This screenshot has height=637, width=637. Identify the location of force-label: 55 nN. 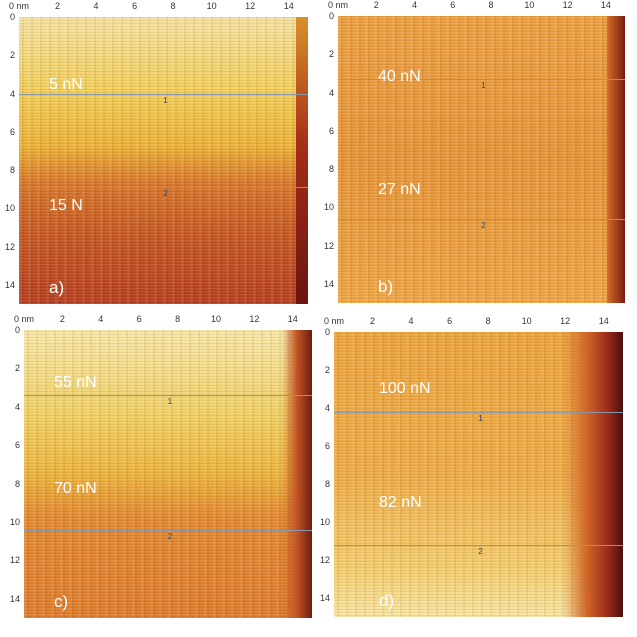
(75, 383).